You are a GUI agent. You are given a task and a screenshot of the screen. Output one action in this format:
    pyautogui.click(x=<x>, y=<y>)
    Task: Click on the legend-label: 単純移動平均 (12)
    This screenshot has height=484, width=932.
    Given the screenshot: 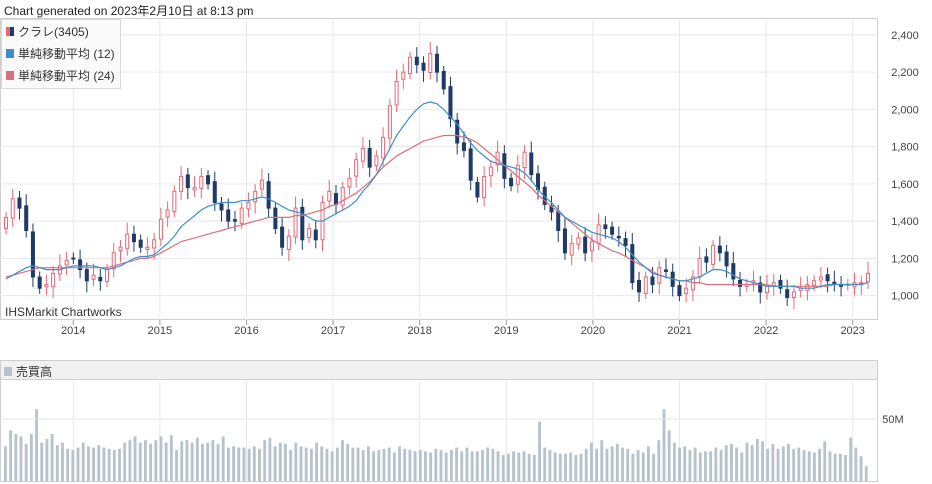 What is the action you would take?
    pyautogui.click(x=66, y=53)
    